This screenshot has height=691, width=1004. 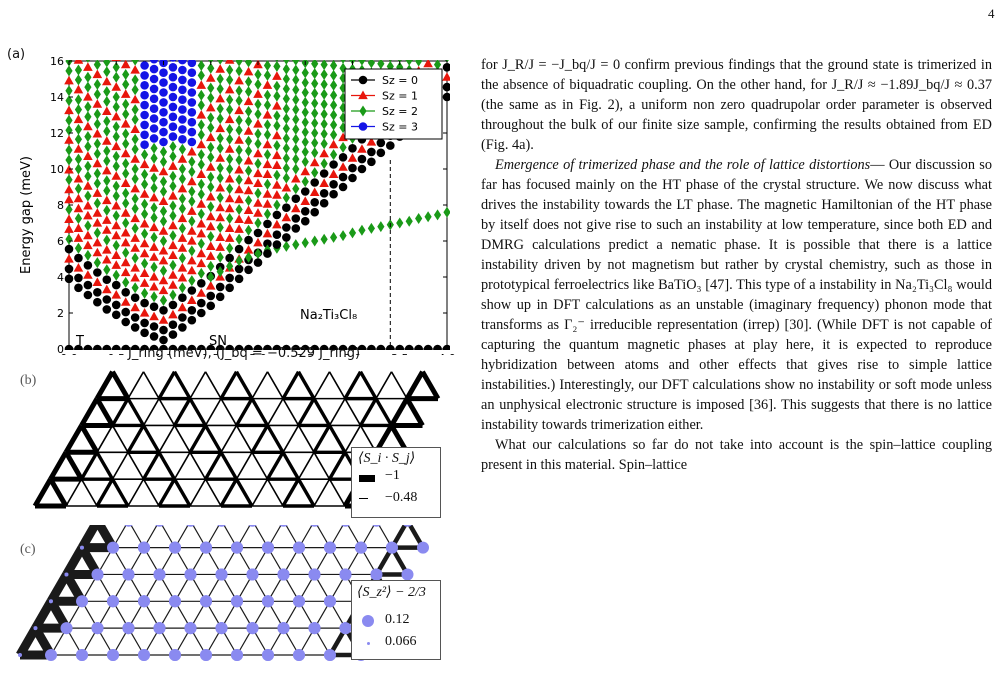 I want to click on y-tick-label: 8, so click(x=60, y=205).